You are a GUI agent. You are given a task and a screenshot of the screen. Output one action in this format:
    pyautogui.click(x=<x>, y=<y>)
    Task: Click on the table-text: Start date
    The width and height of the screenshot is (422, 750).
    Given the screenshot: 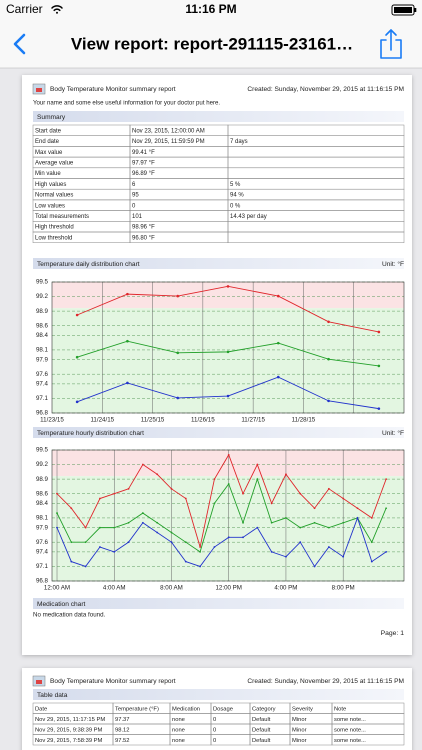 What is the action you would take?
    pyautogui.click(x=48, y=131)
    